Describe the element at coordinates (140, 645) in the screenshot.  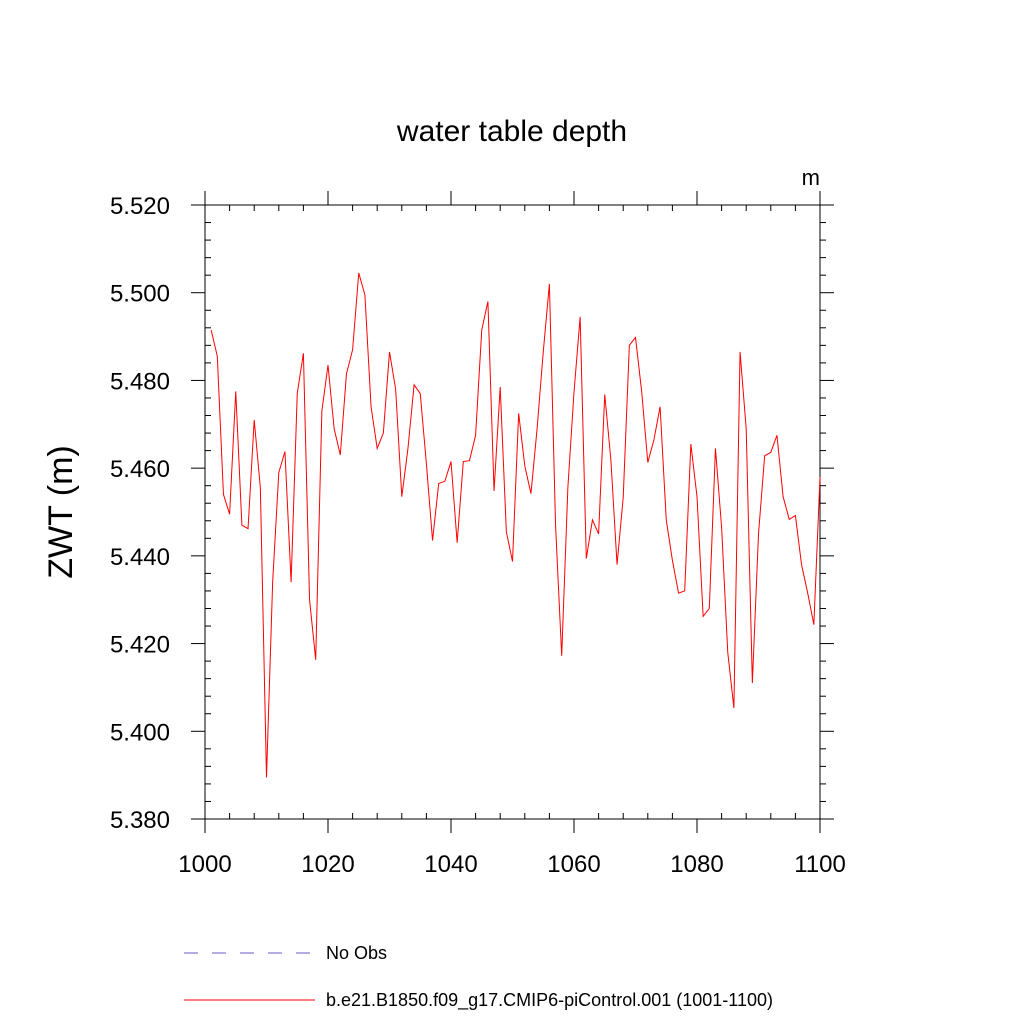
I see `y-tick-label: 5.420` at that location.